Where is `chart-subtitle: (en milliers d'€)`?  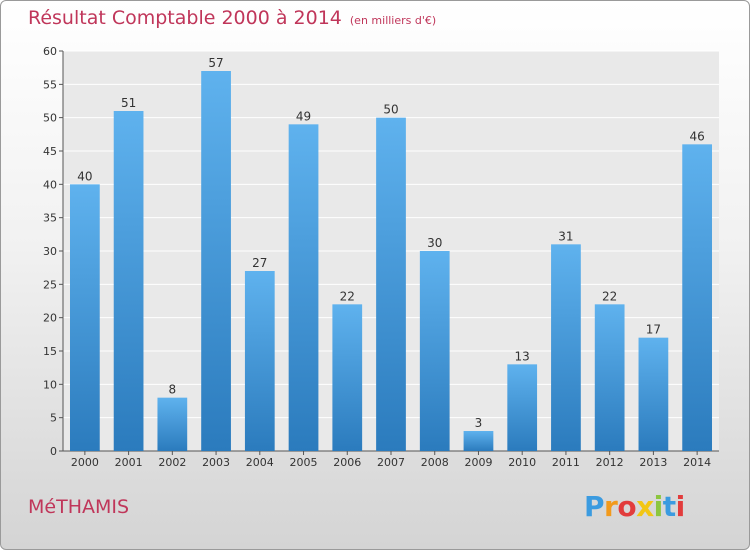 chart-subtitle: (en milliers d'€) is located at coordinates (393, 20).